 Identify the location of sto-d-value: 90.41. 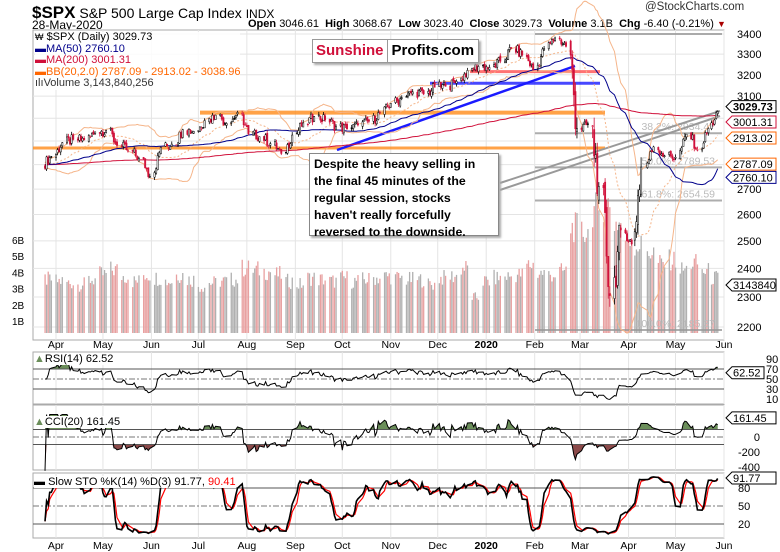
(222, 482).